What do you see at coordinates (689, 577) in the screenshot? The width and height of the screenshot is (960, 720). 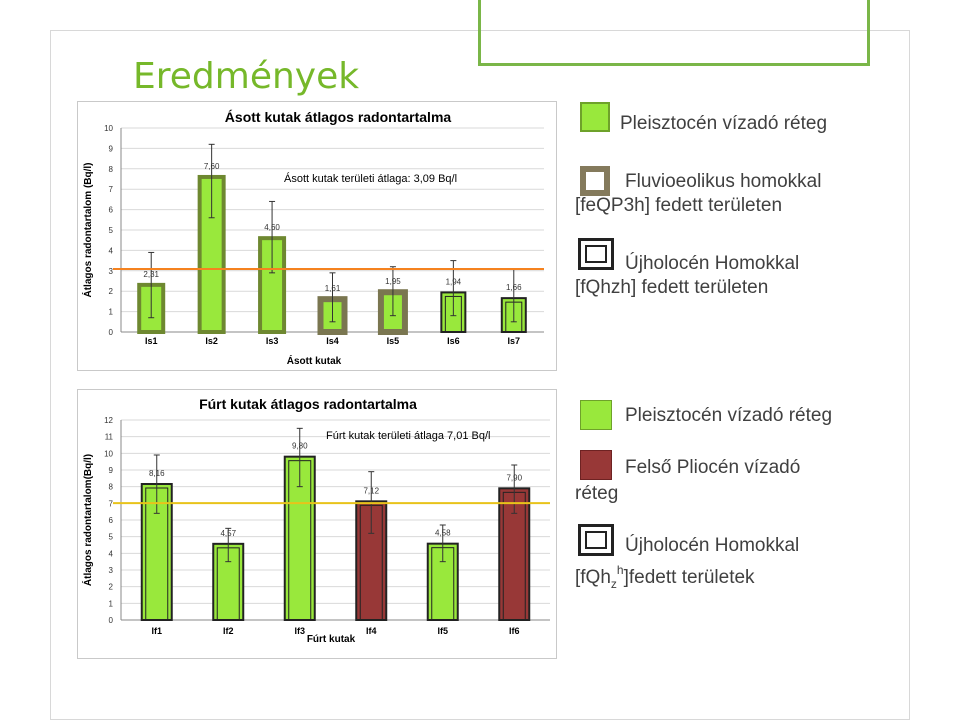 I see `legend-code-b: ]fedett területek` at bounding box center [689, 577].